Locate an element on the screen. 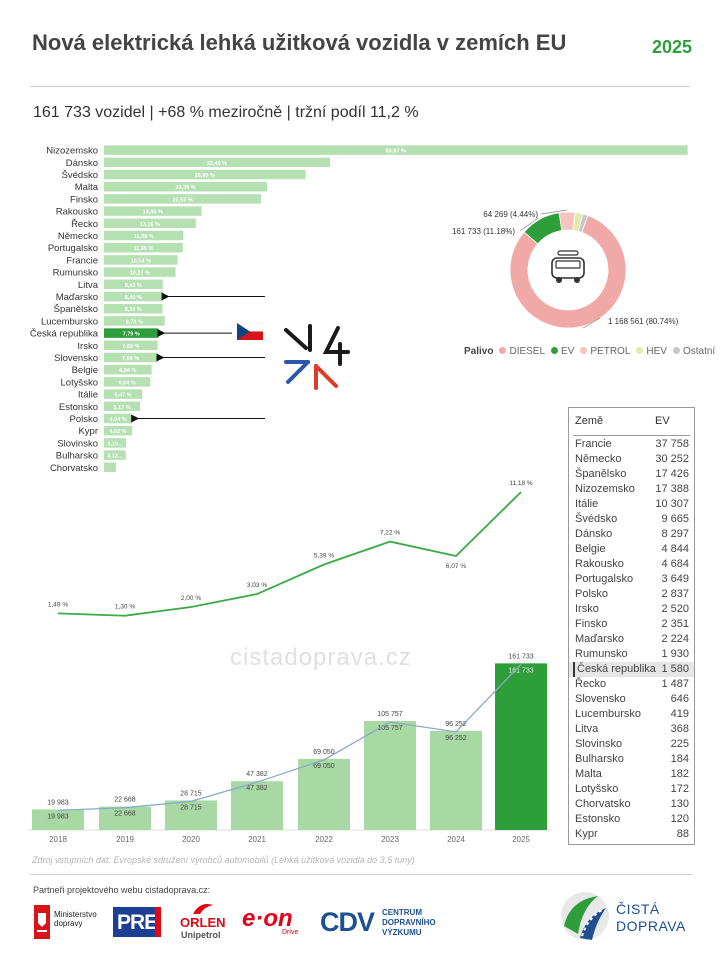  bar-value-label: 4,04 % is located at coordinates (118, 420).